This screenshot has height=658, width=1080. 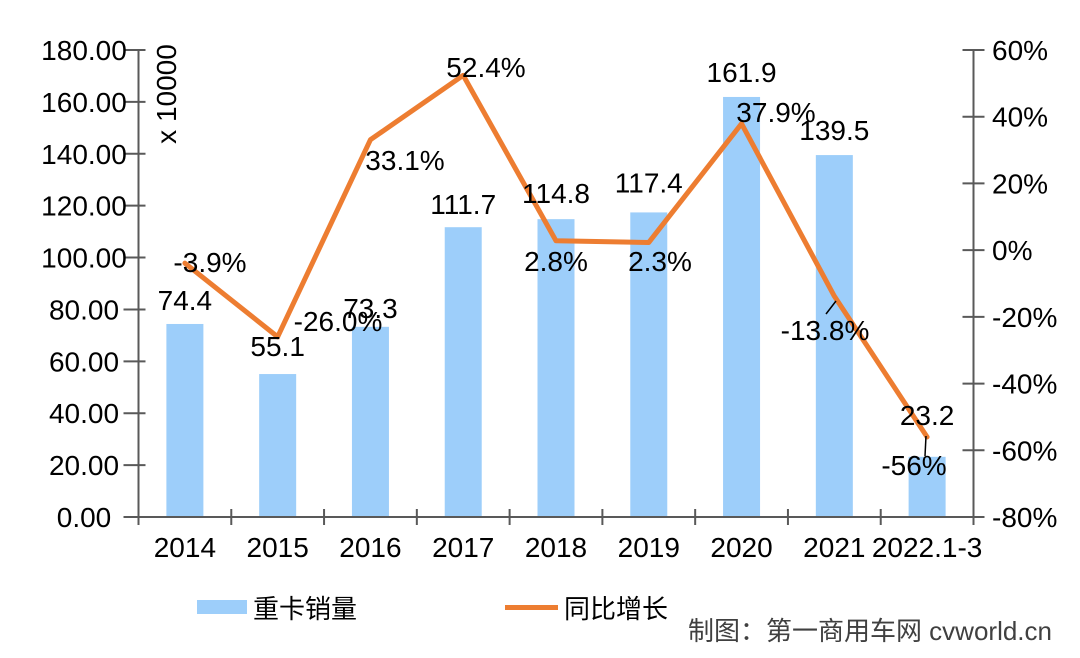 I want to click on right-axis-tick-label: 0%, so click(x=1012, y=250).